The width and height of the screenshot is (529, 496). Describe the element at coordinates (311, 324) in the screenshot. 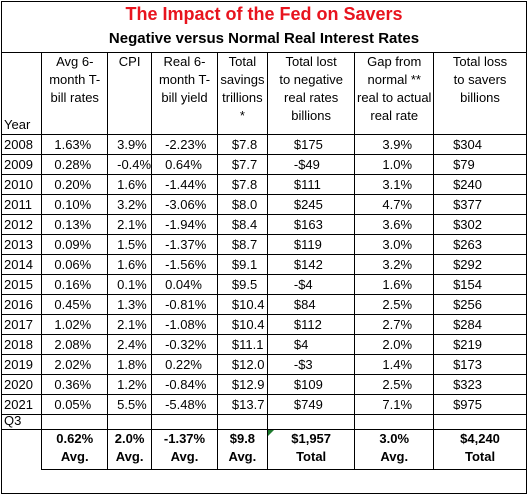

I see `data-cell: $112` at that location.